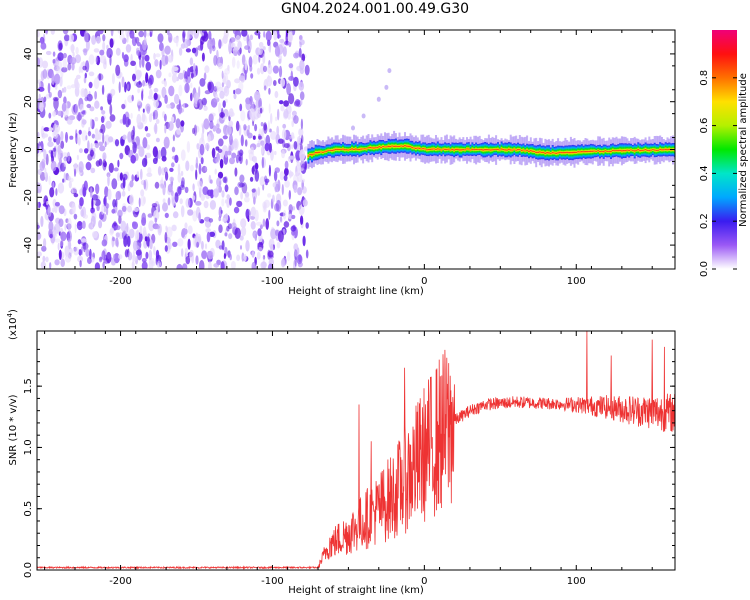 This screenshot has width=750, height=600. I want to click on chart-title: GN04.2024.001.00.49.G30, so click(375, 9).